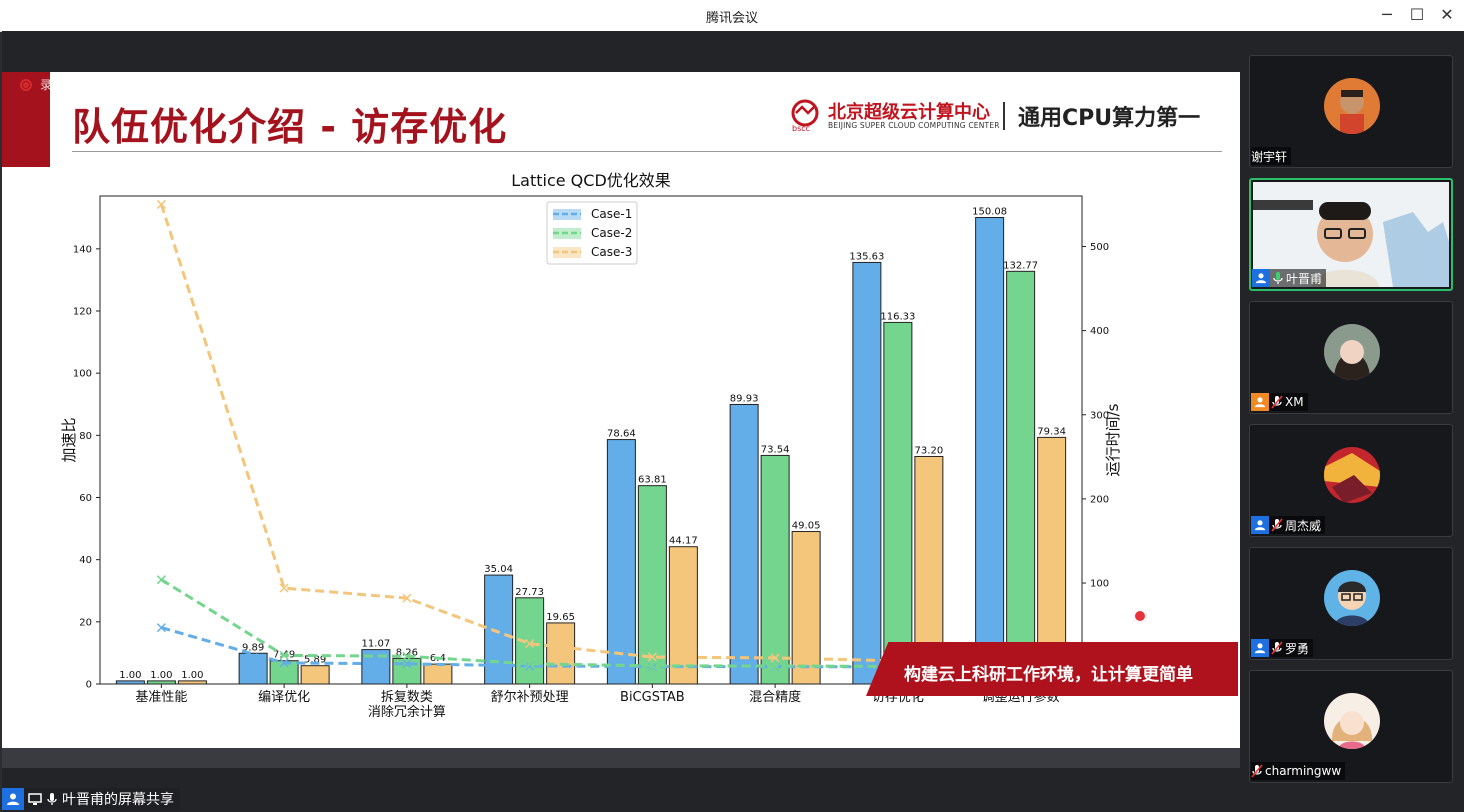  I want to click on participant-tile: 谢宇轩, so click(1351, 111).